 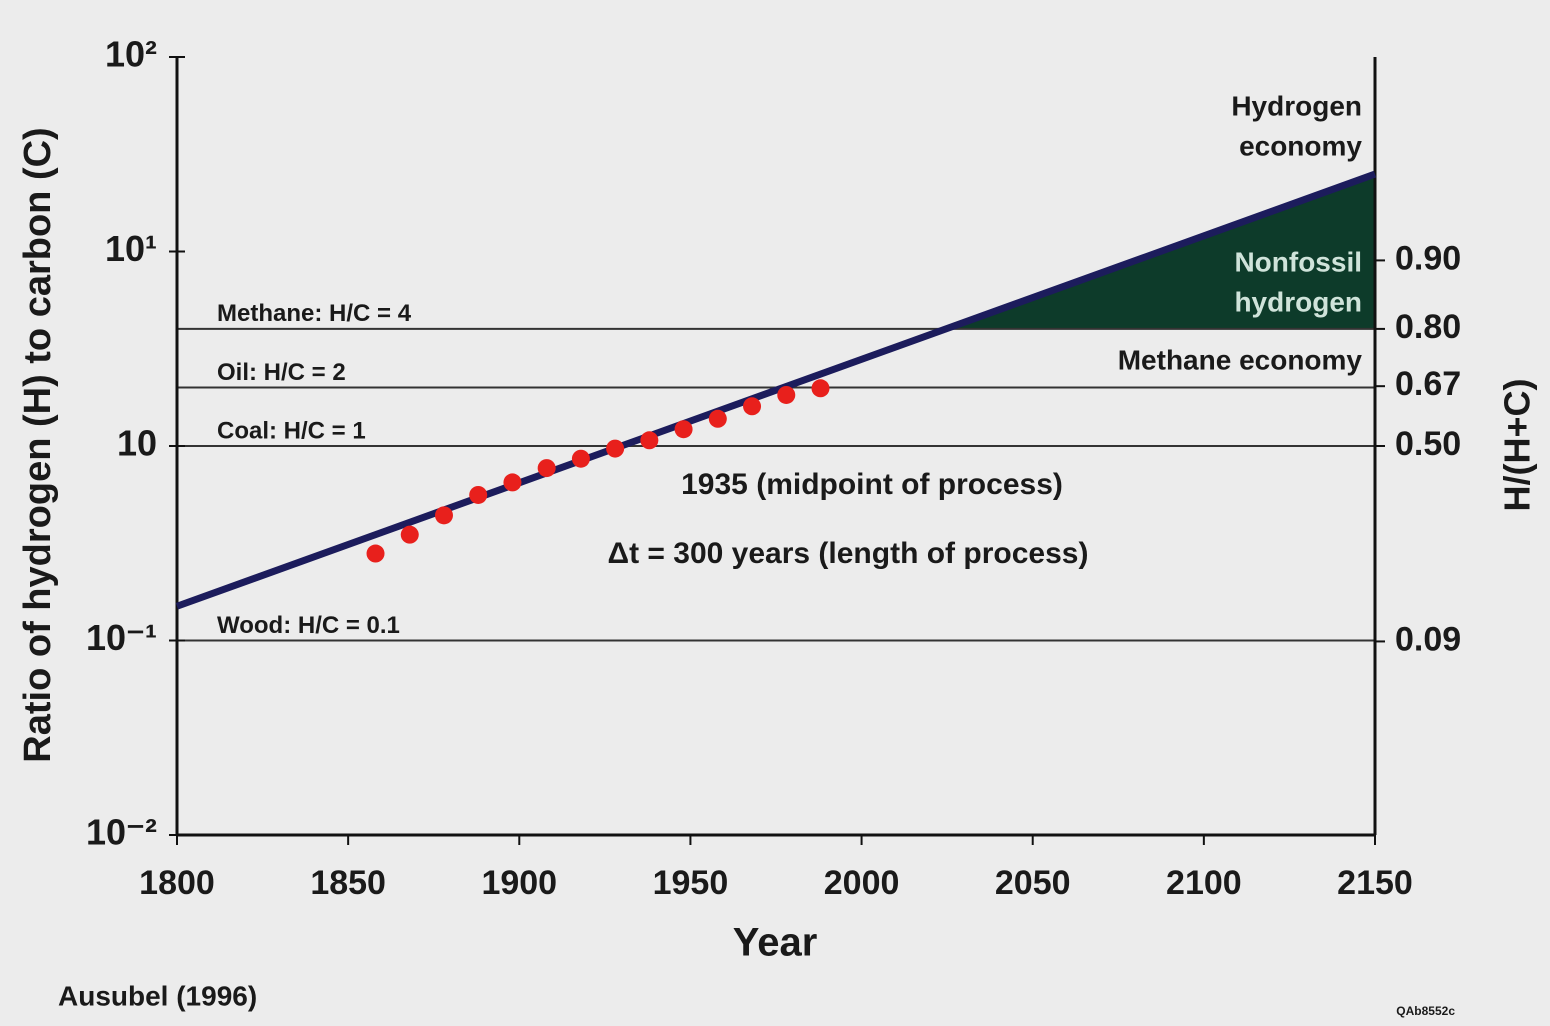 What do you see at coordinates (1298, 301) in the screenshot?
I see `annotation: hydrogen` at bounding box center [1298, 301].